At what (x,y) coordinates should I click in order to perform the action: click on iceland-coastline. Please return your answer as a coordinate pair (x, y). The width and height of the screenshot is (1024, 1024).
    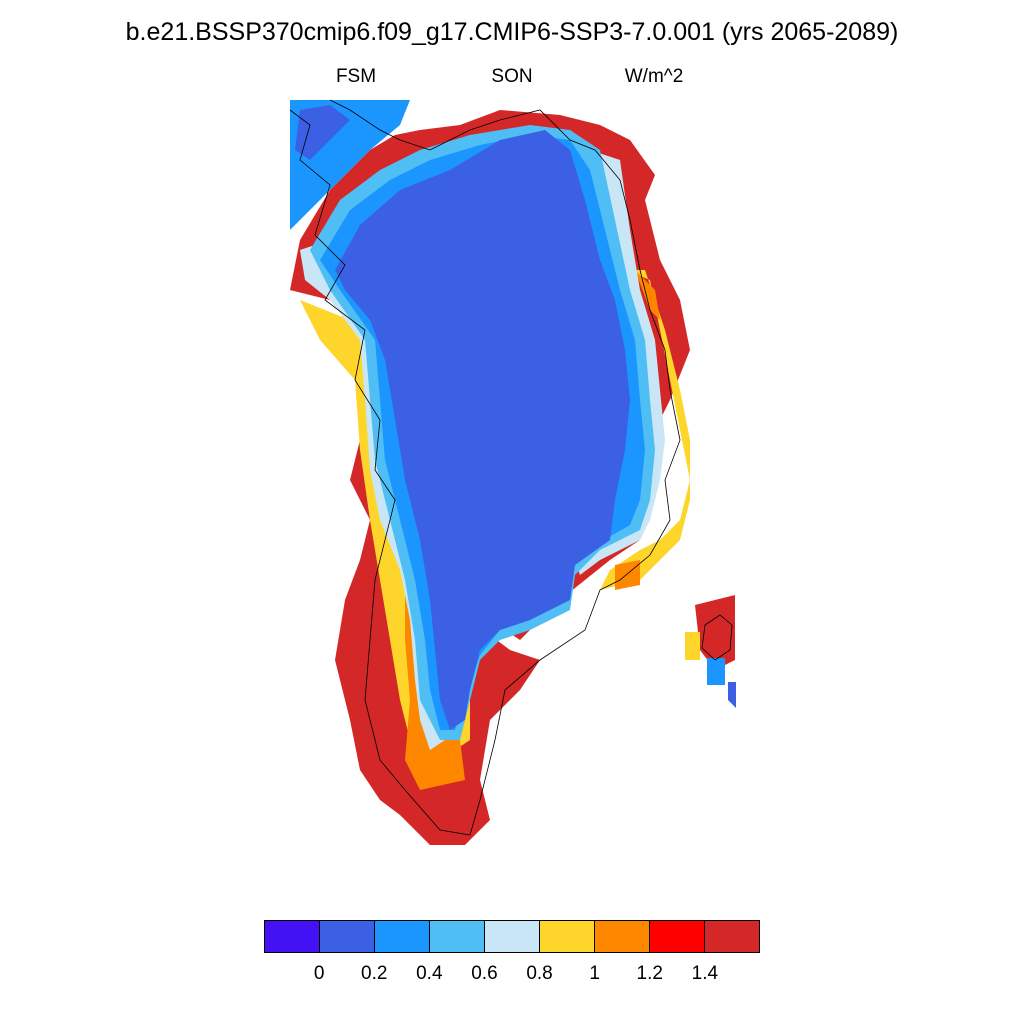
    Looking at the image, I should click on (717, 637).